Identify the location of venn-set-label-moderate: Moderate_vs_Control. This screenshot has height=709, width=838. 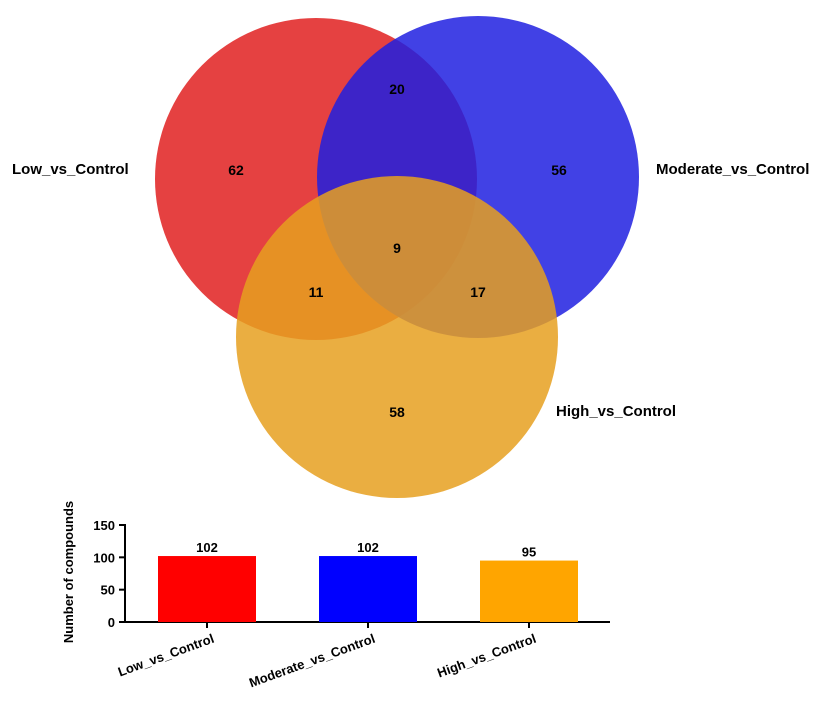
(732, 169).